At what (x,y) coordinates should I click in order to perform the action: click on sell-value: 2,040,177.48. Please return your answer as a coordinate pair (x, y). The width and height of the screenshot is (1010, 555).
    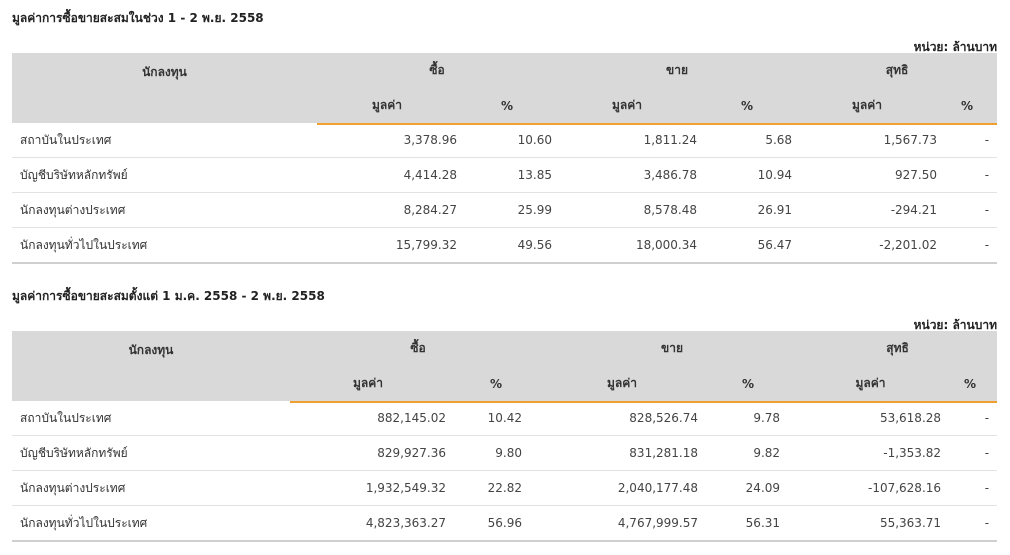
    Looking at the image, I should click on (622, 488).